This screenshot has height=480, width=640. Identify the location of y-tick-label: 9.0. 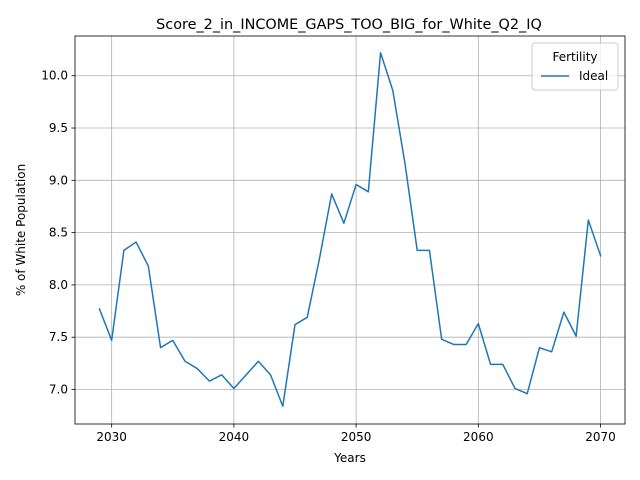
(58, 180).